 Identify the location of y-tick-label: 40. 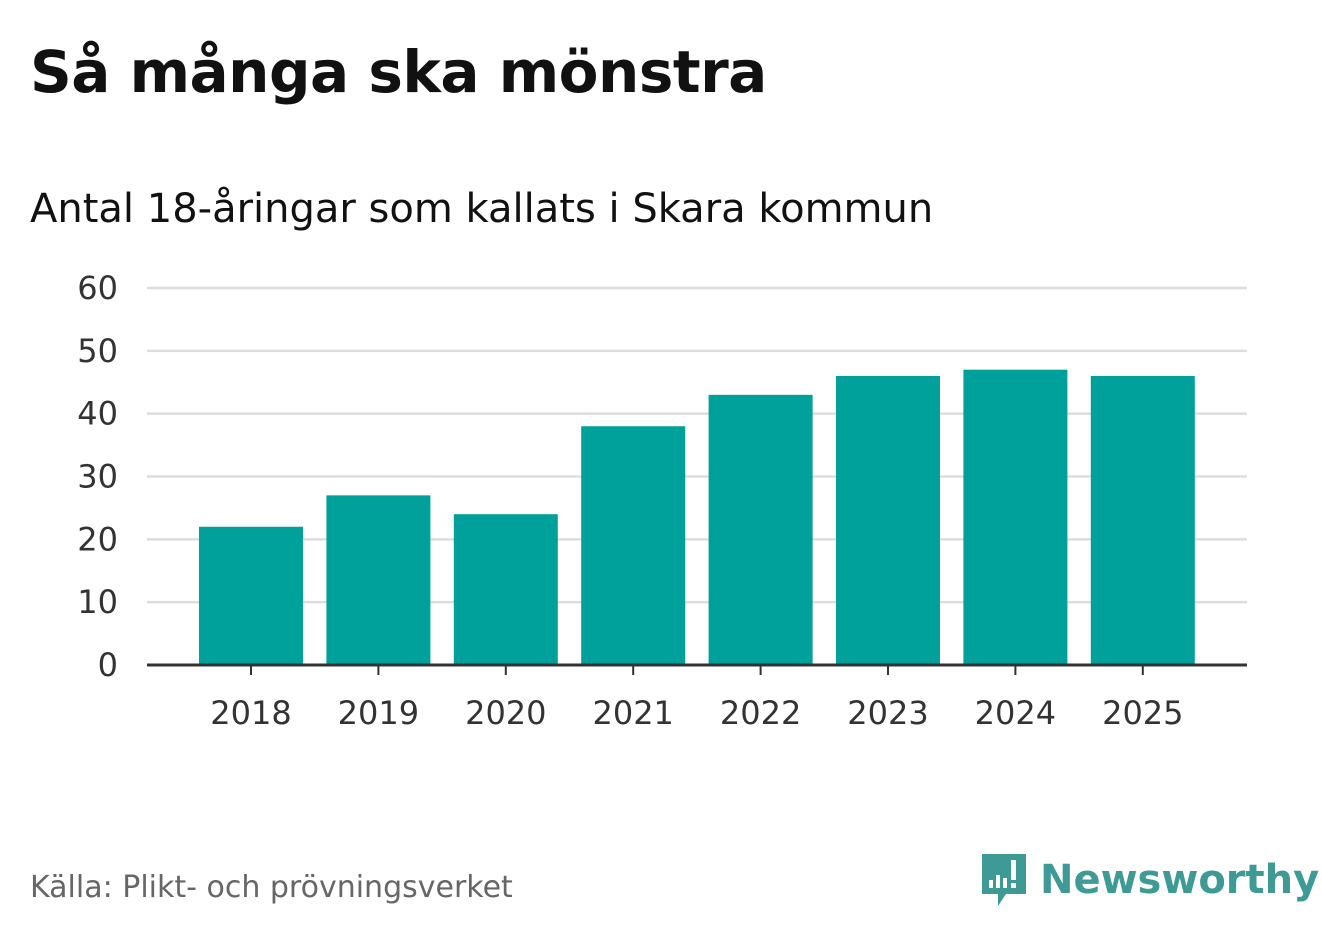
(97, 414).